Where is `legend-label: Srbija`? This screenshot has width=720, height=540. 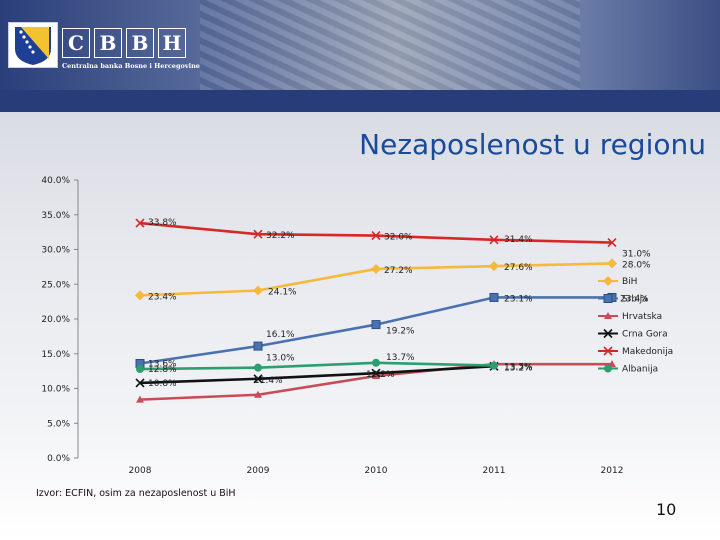 legend-label: Srbija is located at coordinates (635, 300).